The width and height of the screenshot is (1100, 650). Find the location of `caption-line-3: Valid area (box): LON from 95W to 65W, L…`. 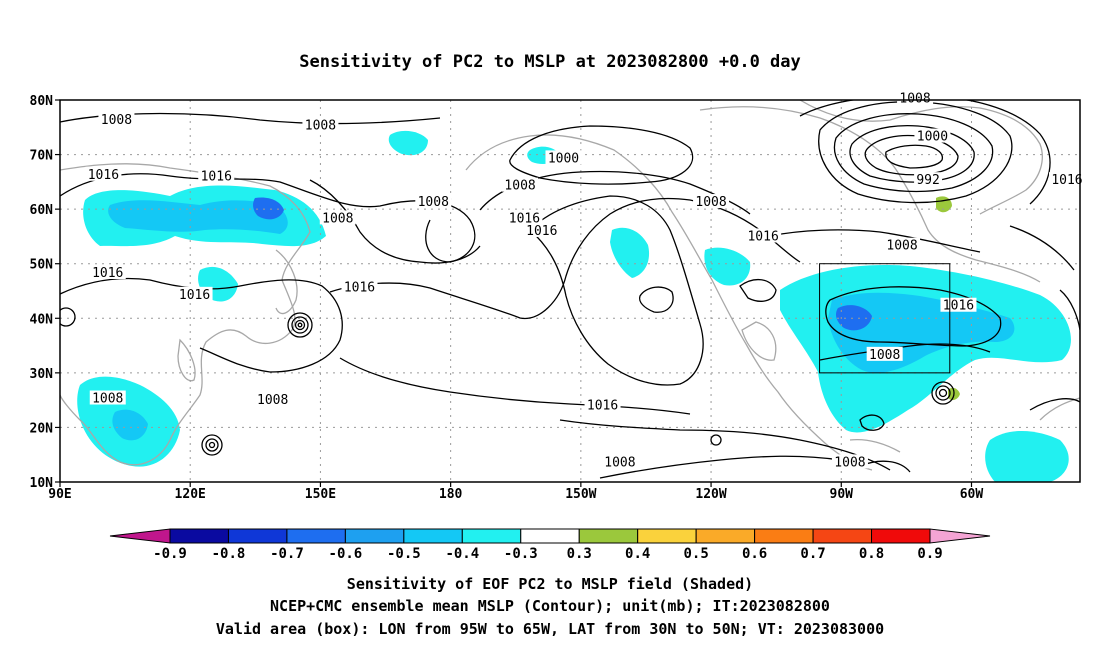

caption-line-3: Valid area (box): LON from 95W to 65W, L… is located at coordinates (550, 629).